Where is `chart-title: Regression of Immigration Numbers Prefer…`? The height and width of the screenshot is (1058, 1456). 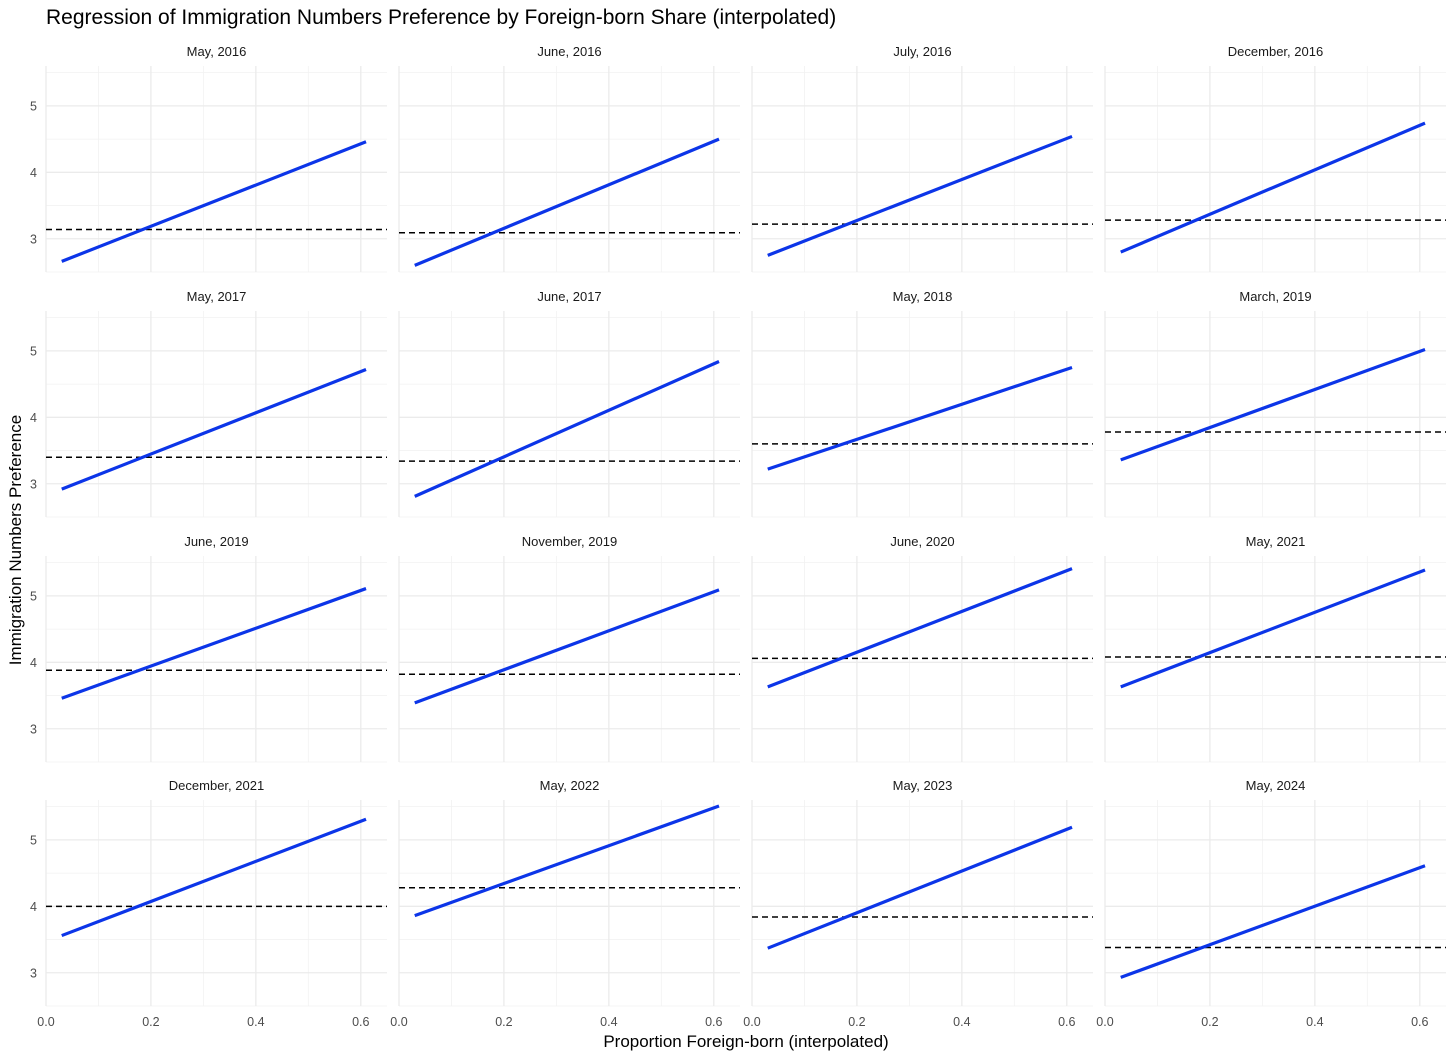
chart-title: Regression of Immigration Numbers Prefer… is located at coordinates (441, 17).